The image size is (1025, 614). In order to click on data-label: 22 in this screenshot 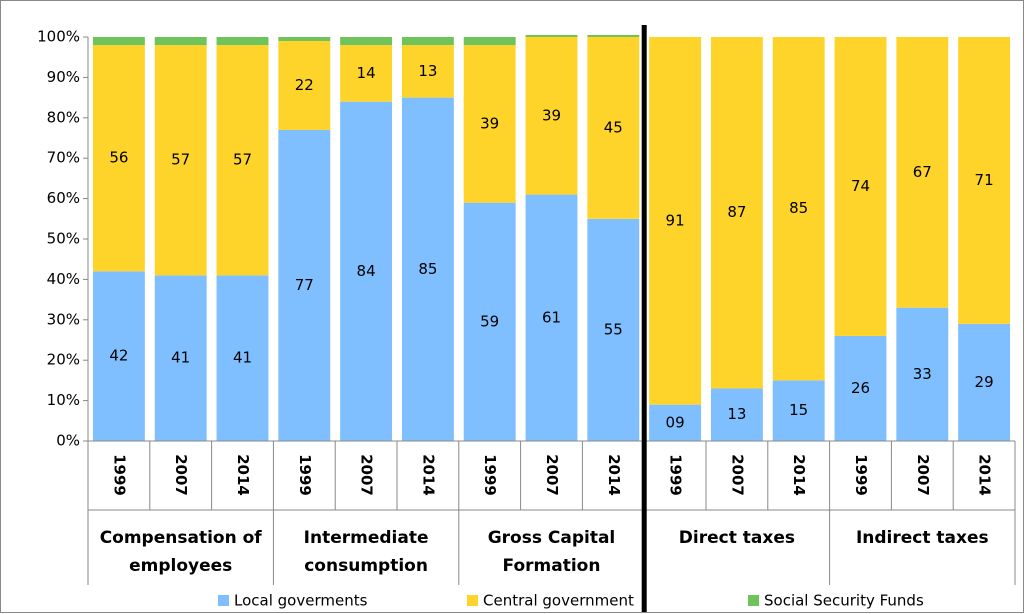, I will do `click(304, 85)`.